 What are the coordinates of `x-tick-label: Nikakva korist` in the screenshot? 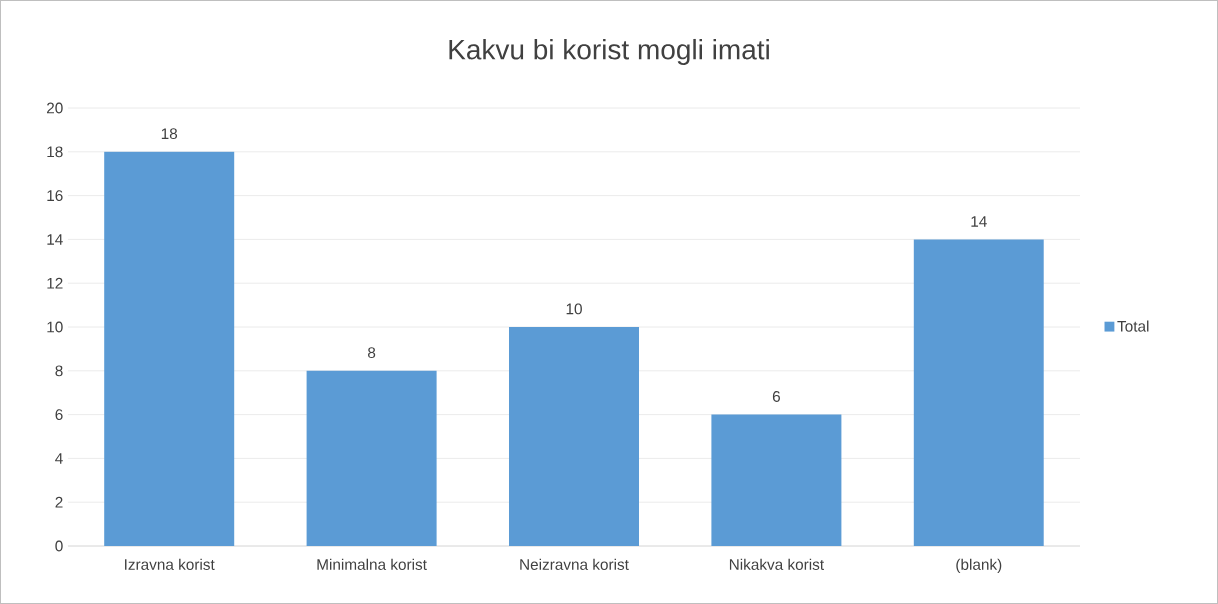 It's located at (776, 564).